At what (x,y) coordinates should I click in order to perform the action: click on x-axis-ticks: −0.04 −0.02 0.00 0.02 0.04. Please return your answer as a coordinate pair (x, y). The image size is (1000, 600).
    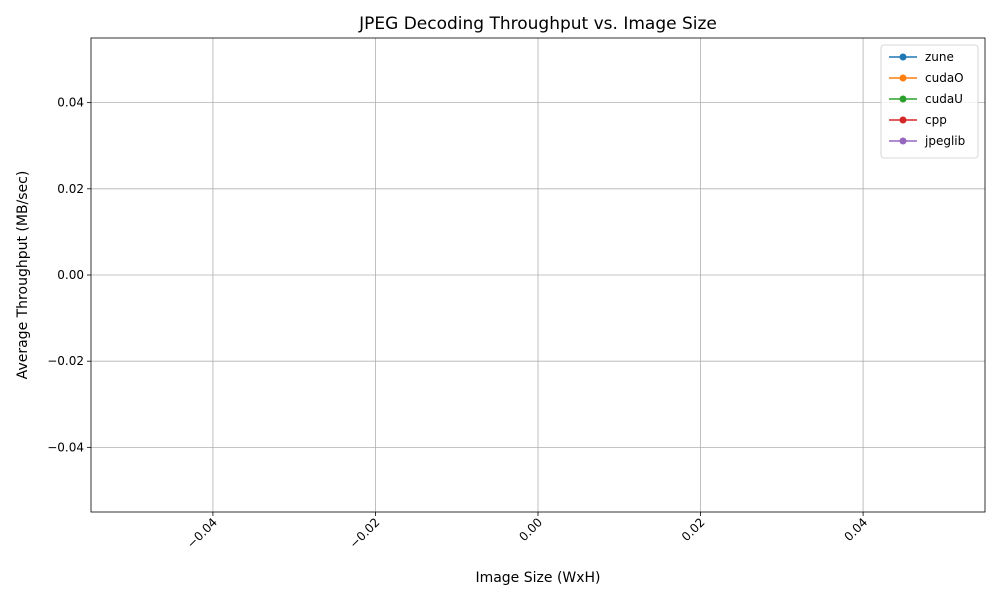
    Looking at the image, I should click on (527, 531).